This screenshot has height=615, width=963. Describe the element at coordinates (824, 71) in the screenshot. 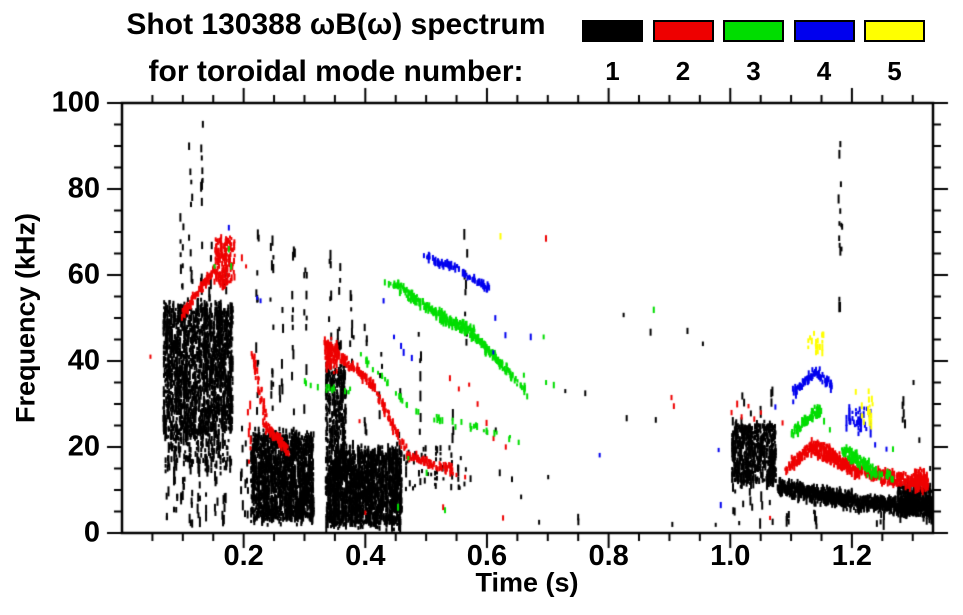

I see `legend-label-mode-4: 4` at that location.